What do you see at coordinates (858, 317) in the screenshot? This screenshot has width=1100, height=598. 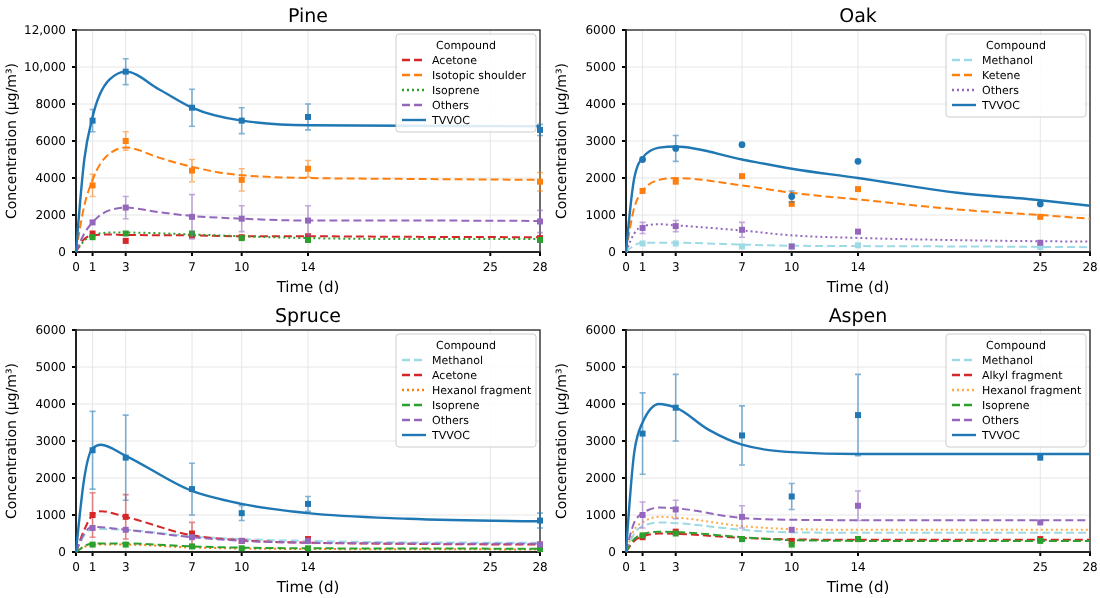 I see `chart-title: Aspen` at bounding box center [858, 317].